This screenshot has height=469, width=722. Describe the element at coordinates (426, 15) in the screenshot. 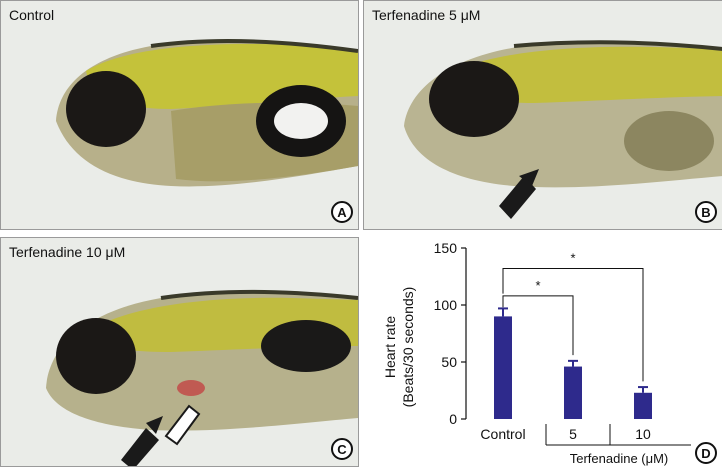

I see `panel-b-label: Terfenadine 5 μM` at that location.